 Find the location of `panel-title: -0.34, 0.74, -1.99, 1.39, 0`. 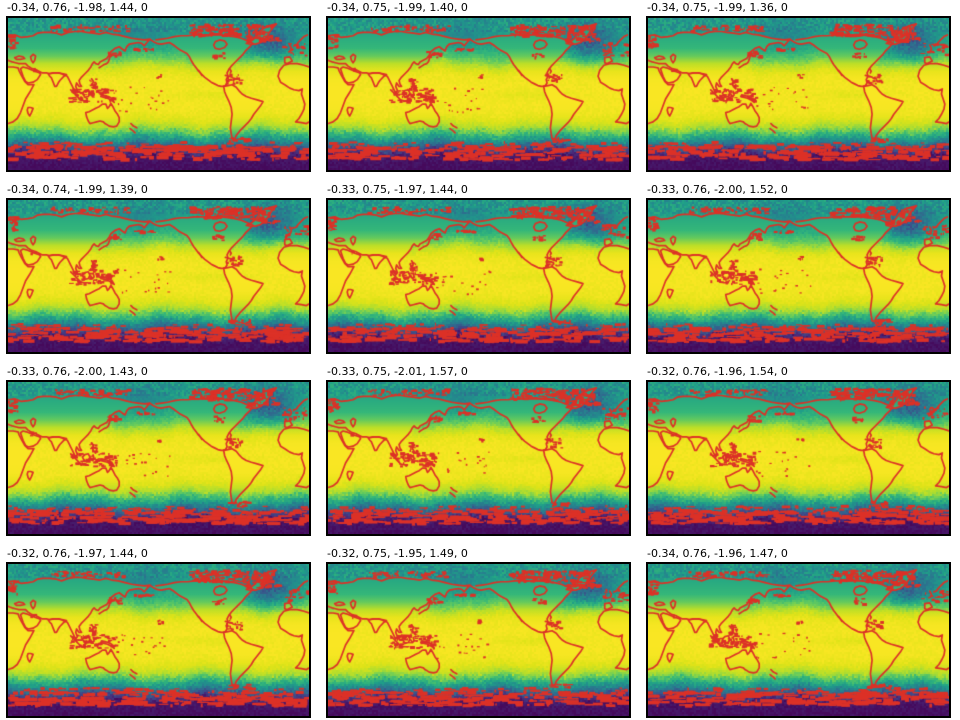

panel-title: -0.34, 0.74, -1.99, 1.39, 0 is located at coordinates (77, 189).